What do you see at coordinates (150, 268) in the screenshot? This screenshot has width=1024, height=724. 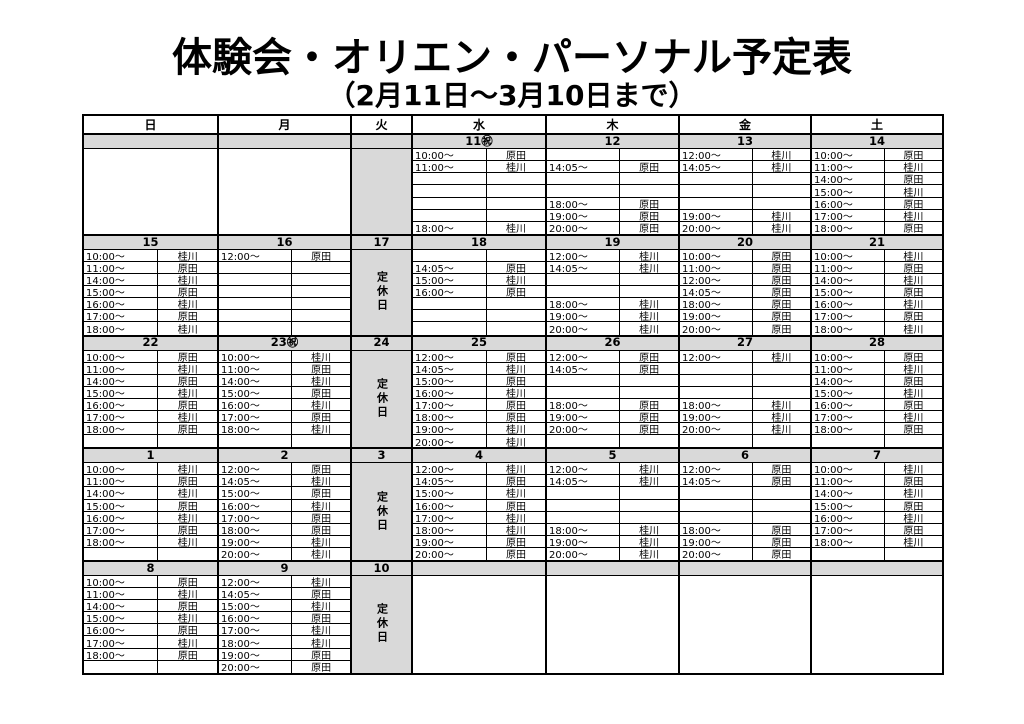 I see `slot-row: 11:00～ 原田` at bounding box center [150, 268].